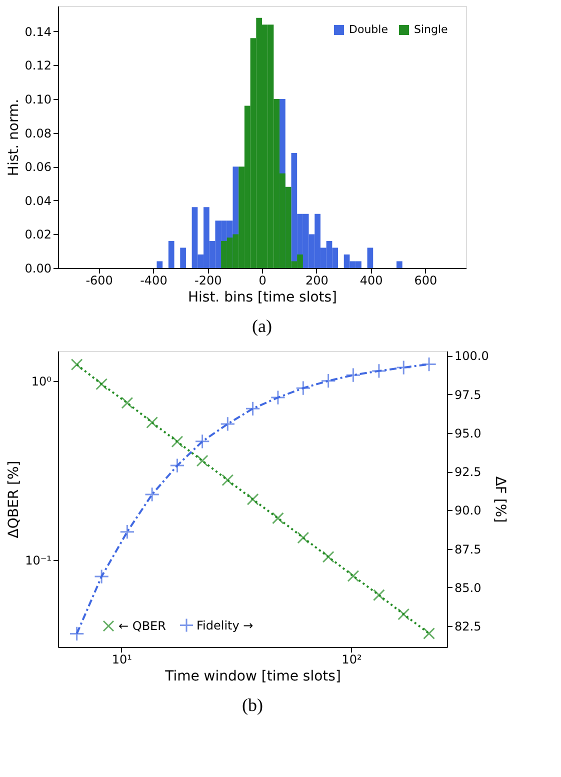  I want to click on y2-axis-title: ΔF [%], so click(500, 499).